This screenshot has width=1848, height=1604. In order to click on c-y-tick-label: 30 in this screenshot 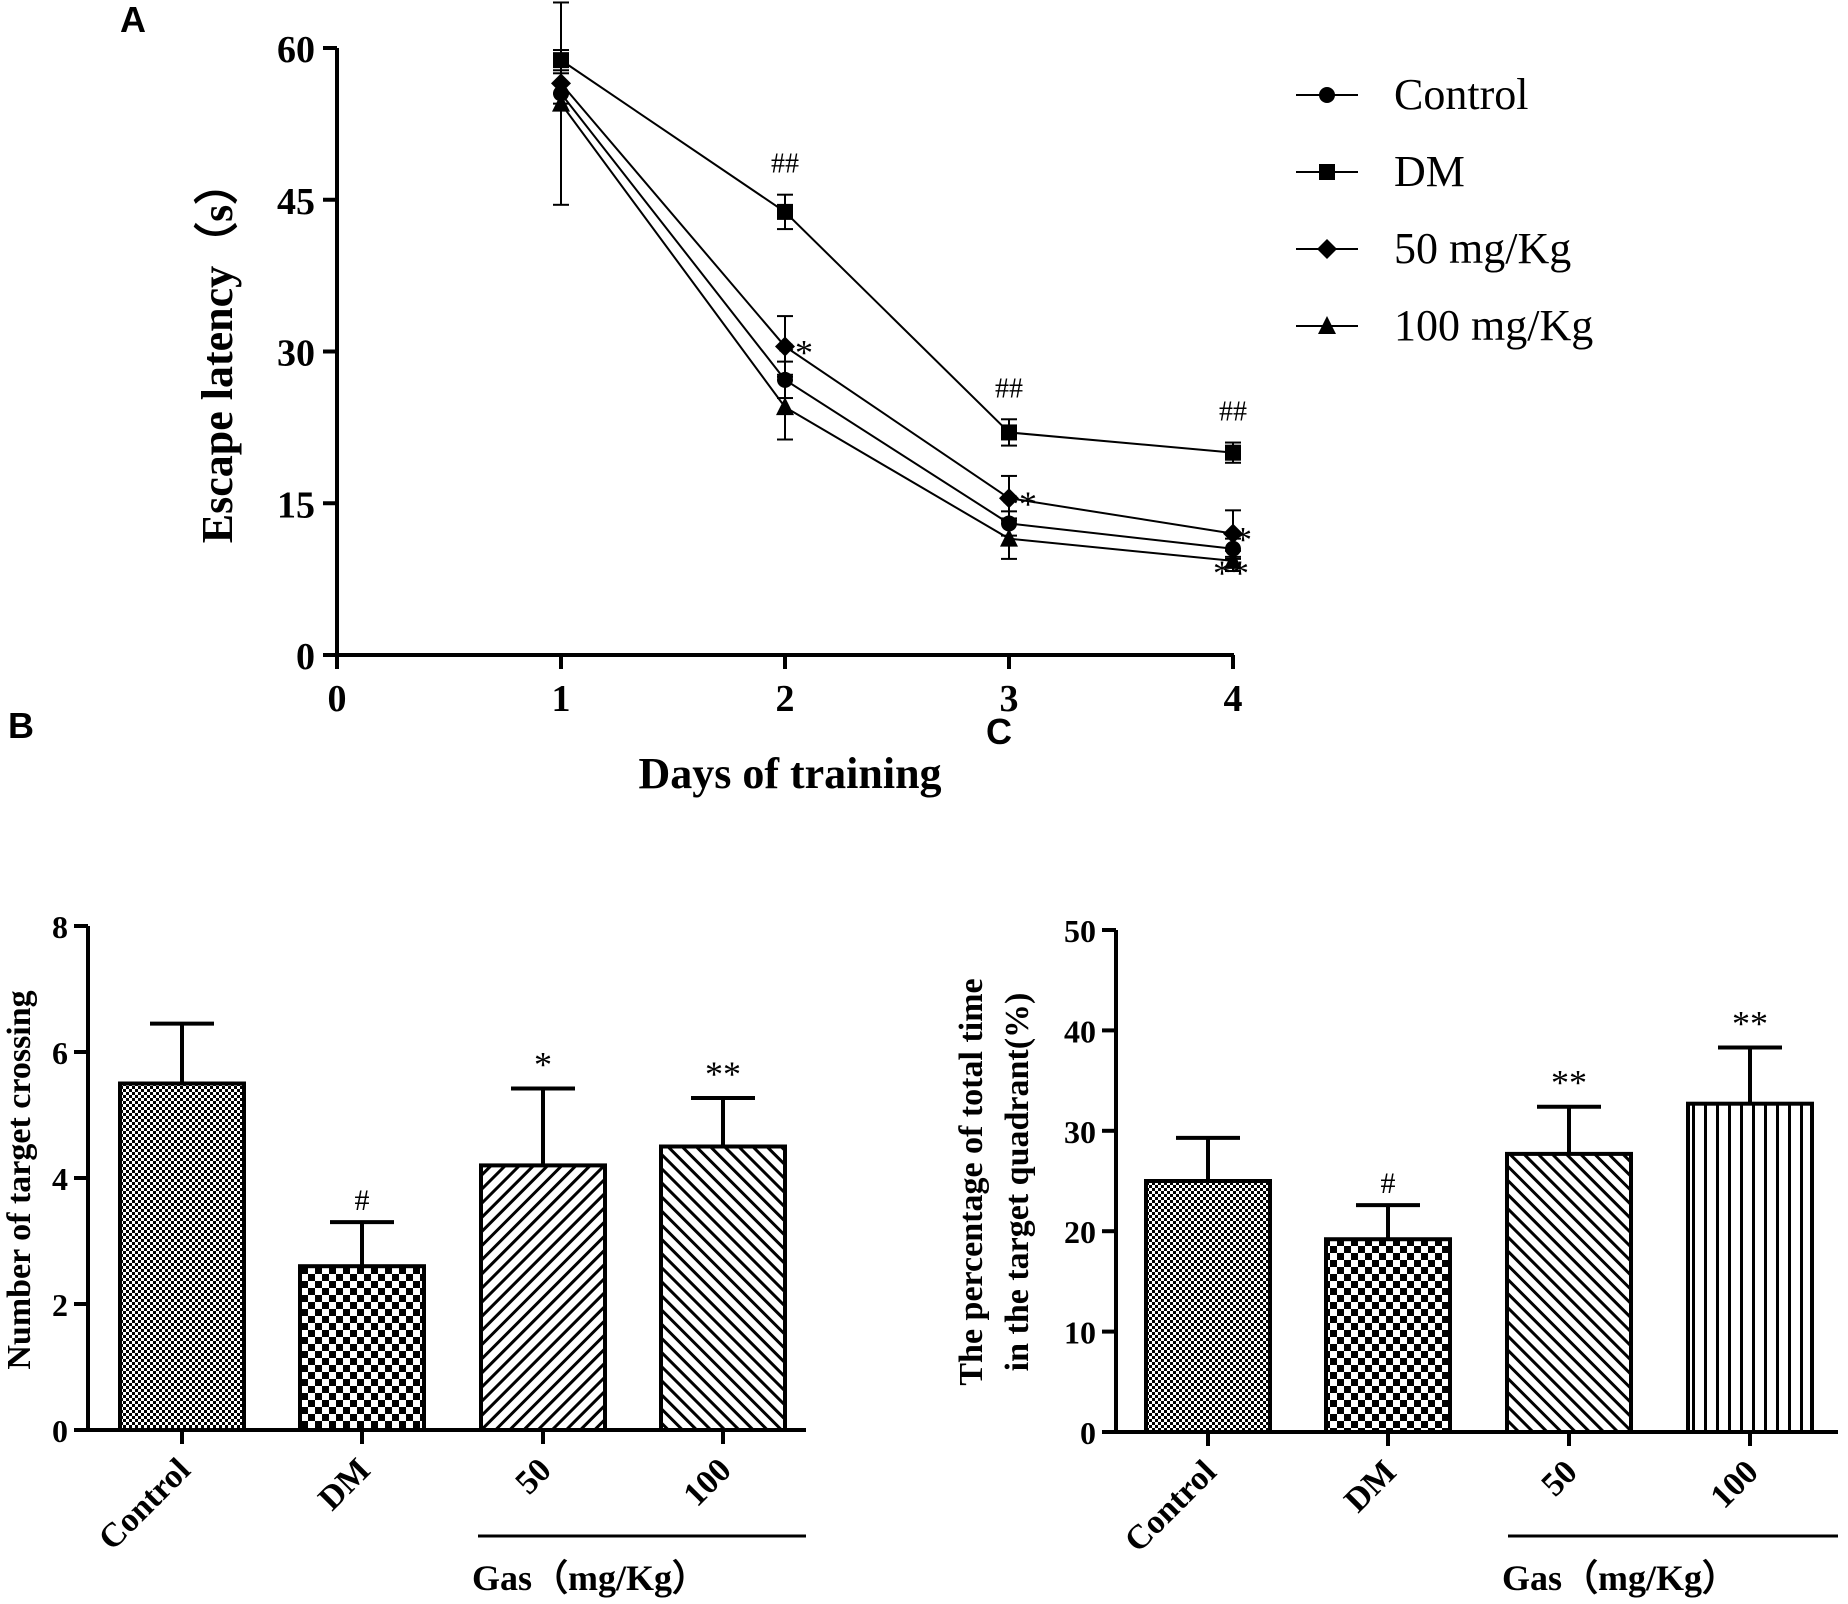, I will do `click(1080, 1132)`.